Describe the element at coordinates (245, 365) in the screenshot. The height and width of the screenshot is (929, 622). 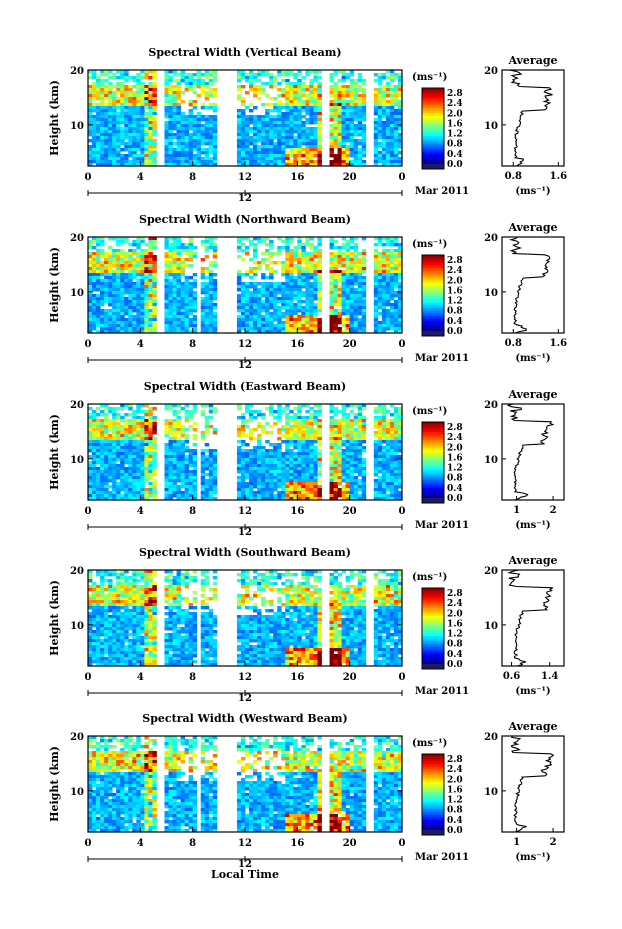
I see `date-tick-label: 12` at that location.